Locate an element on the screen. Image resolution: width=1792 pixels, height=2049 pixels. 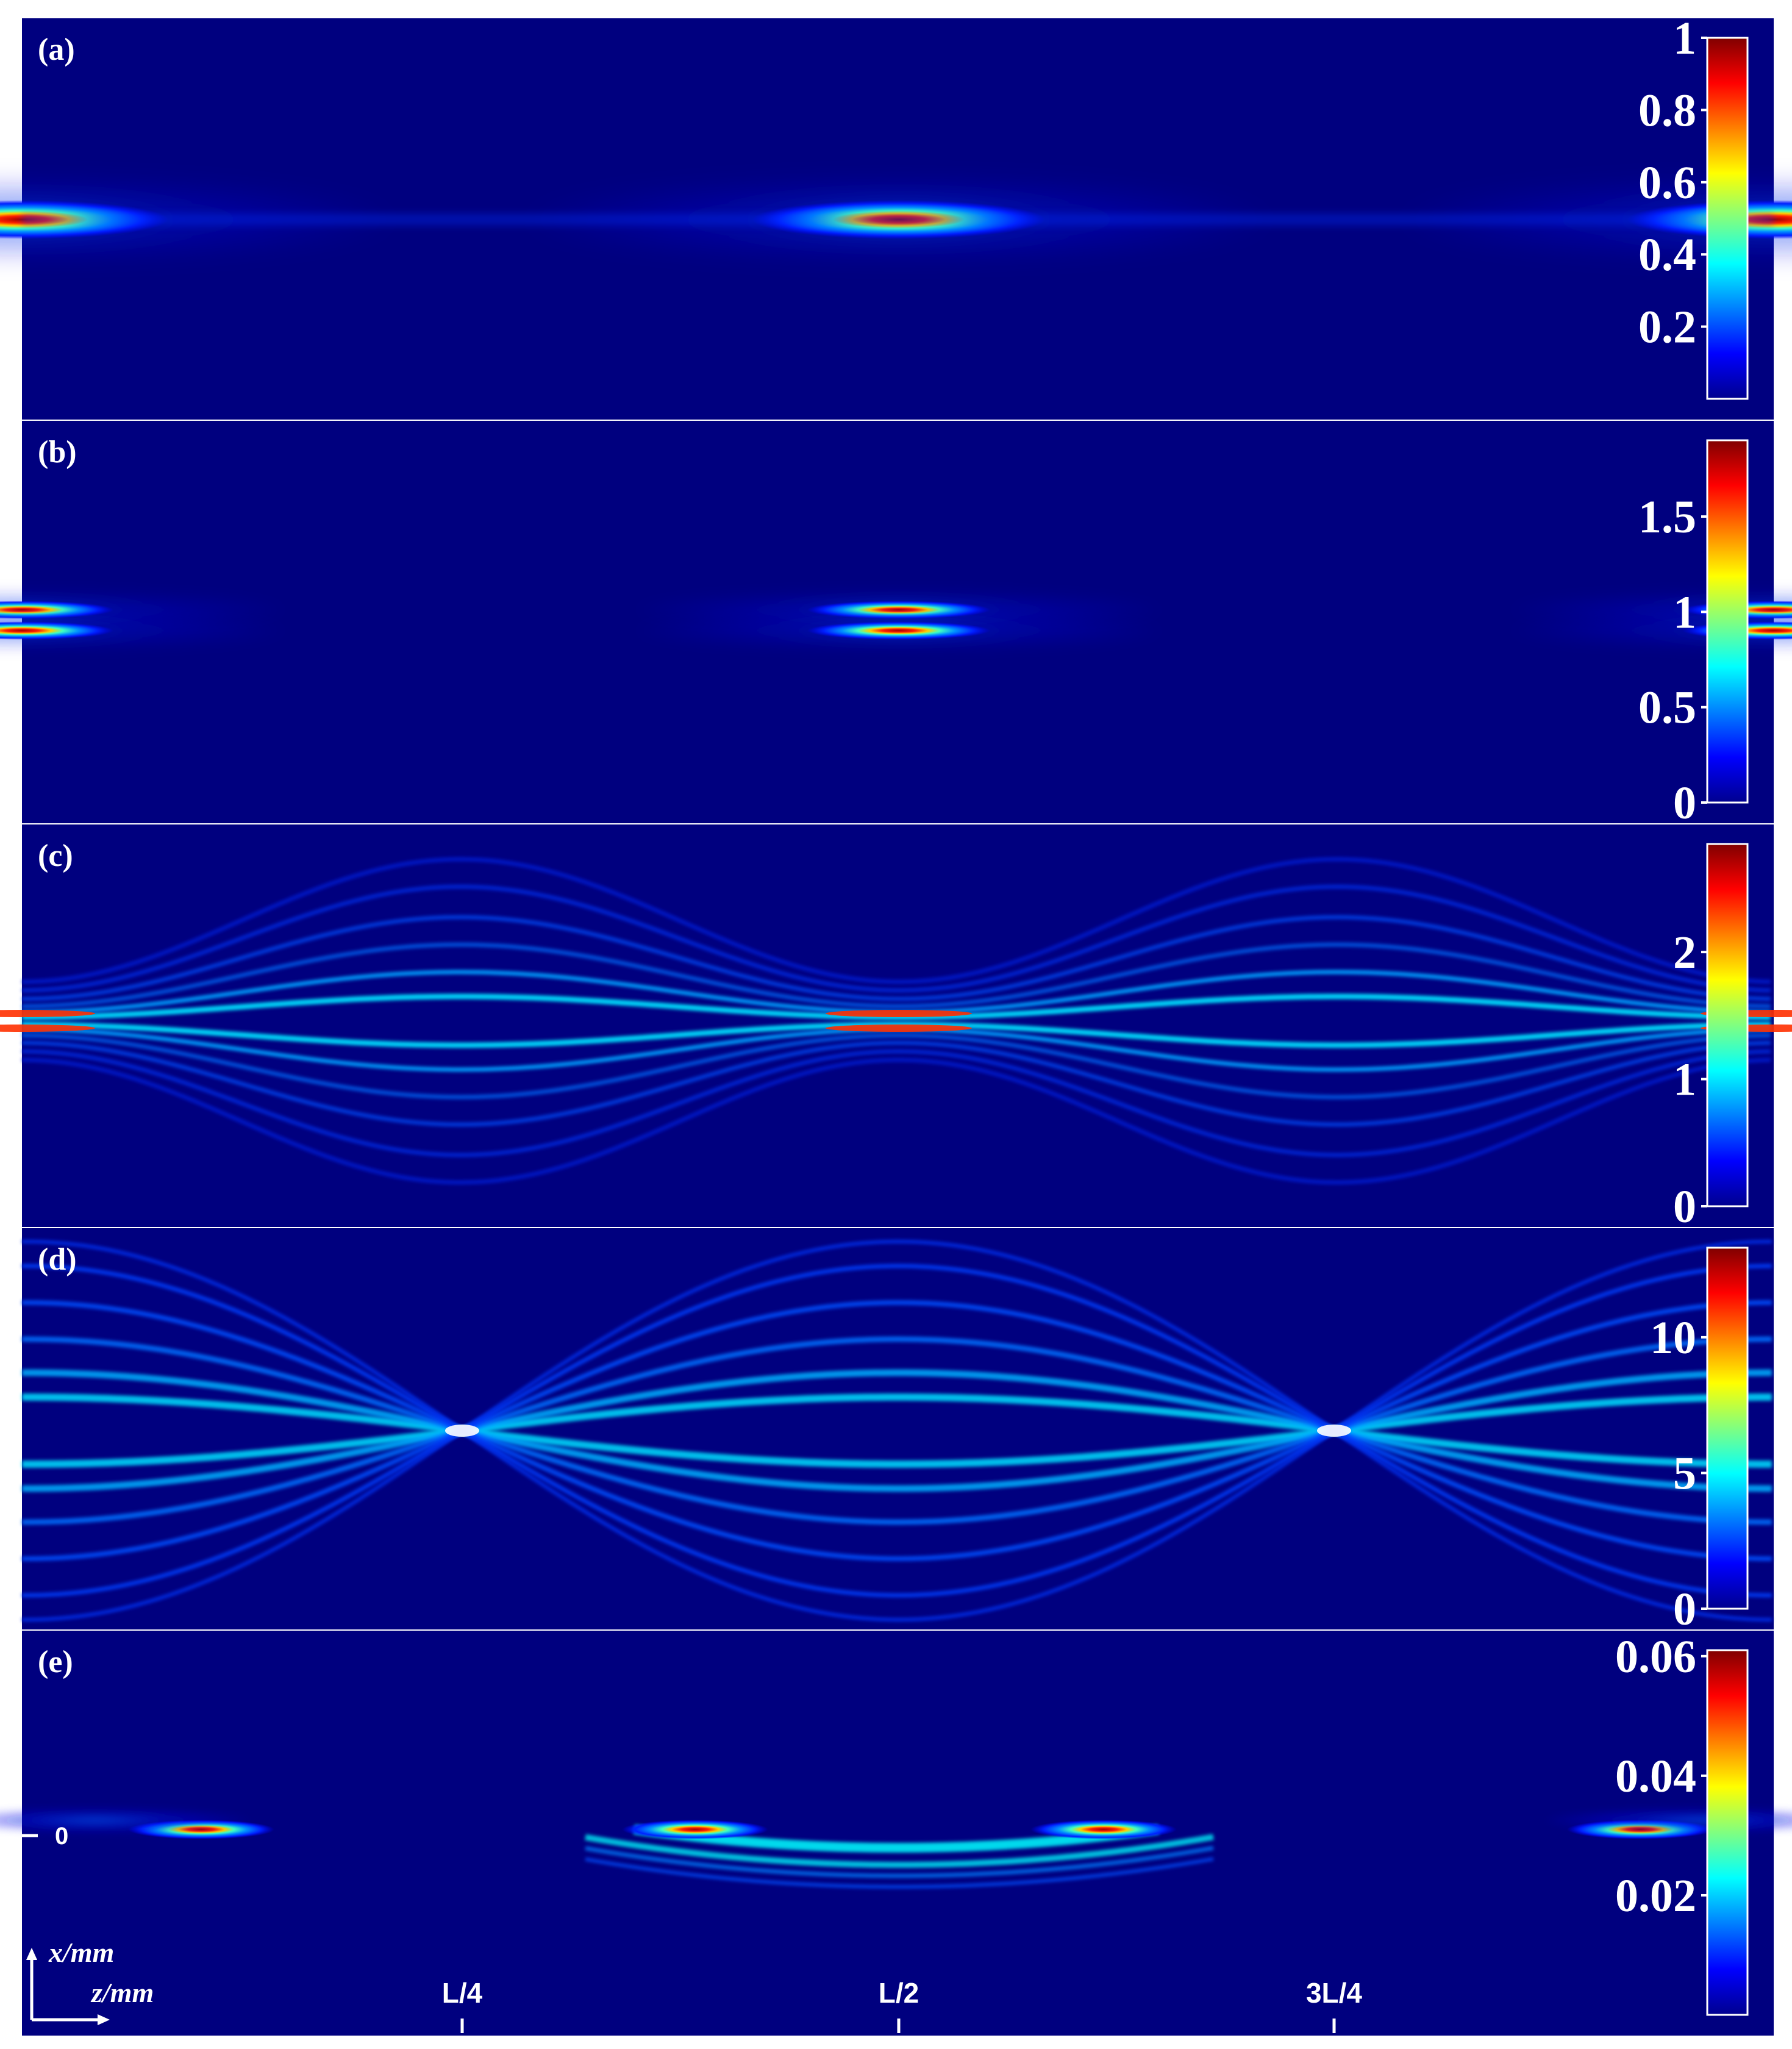
beam-axis-glow is located at coordinates (898, 220).